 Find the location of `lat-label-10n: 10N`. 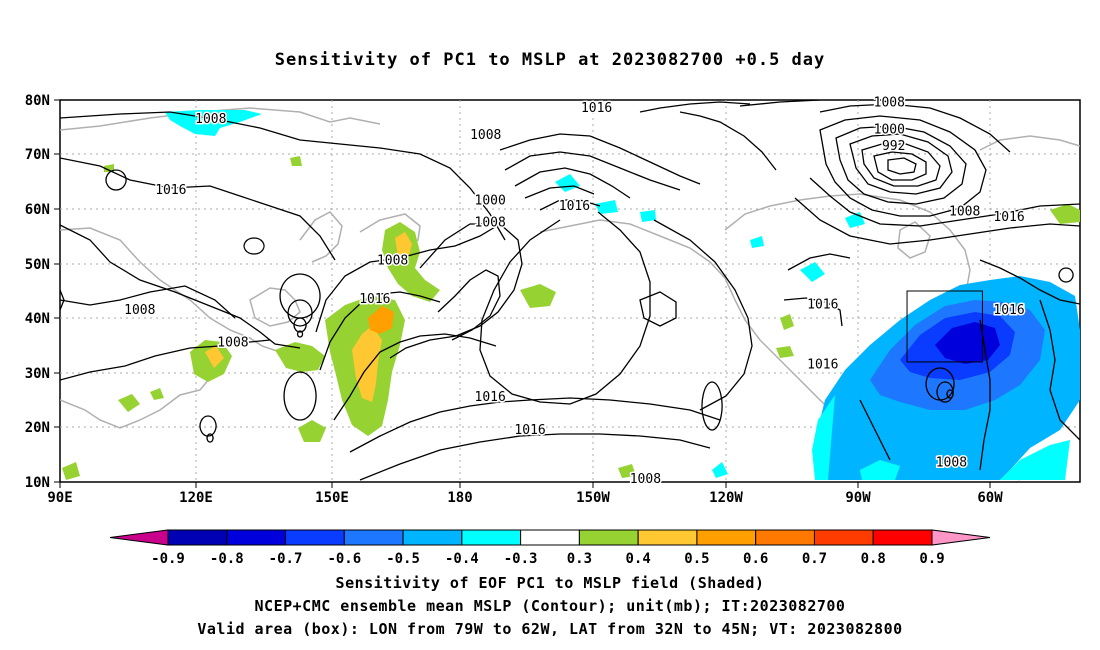

lat-label-10n: 10N is located at coordinates (37, 483).